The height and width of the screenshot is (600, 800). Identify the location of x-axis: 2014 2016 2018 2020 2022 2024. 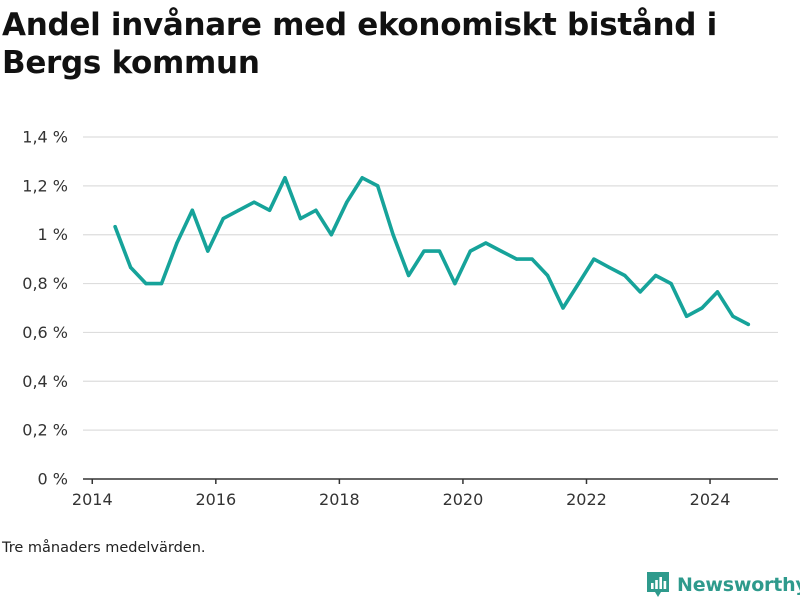
(425, 493).